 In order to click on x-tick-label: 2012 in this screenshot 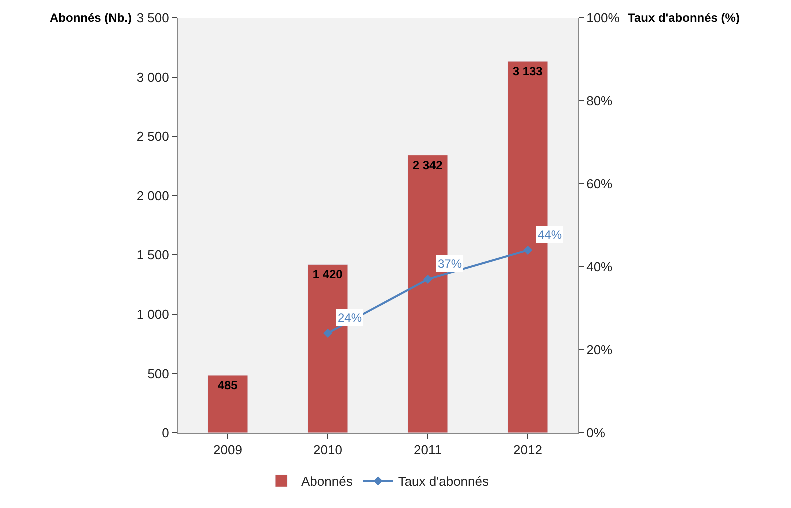, I will do `click(528, 450)`.